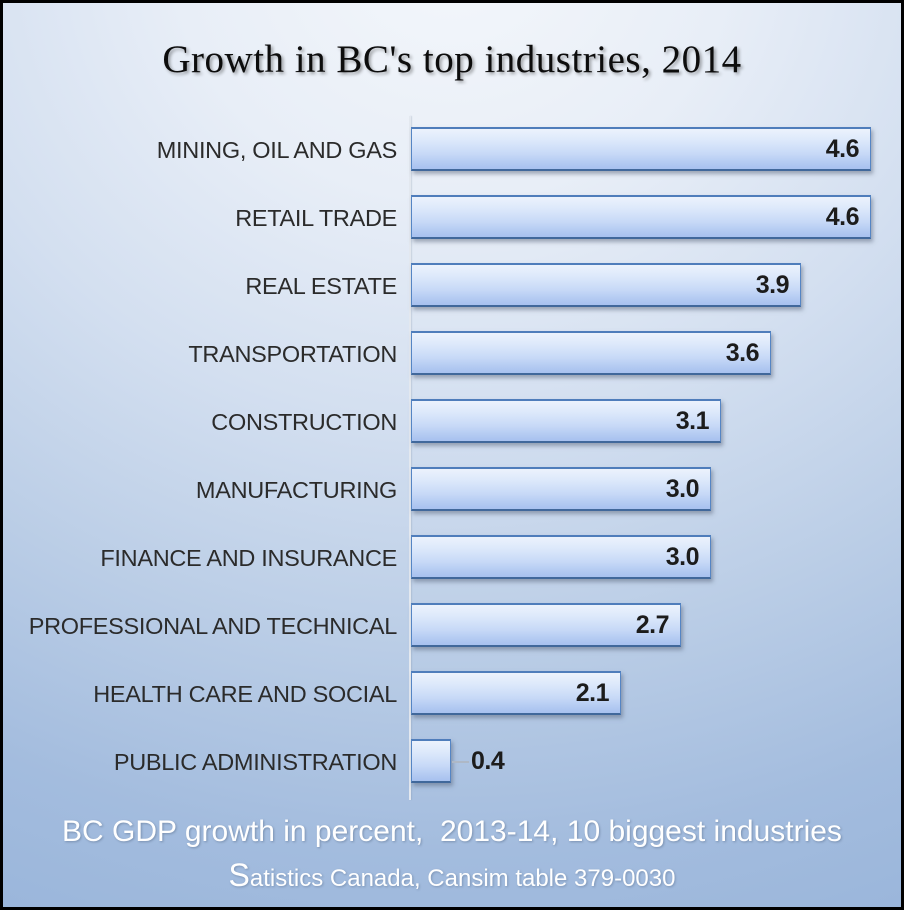 This screenshot has width=904, height=910. I want to click on bar-value-label: 3.6, so click(742, 353).